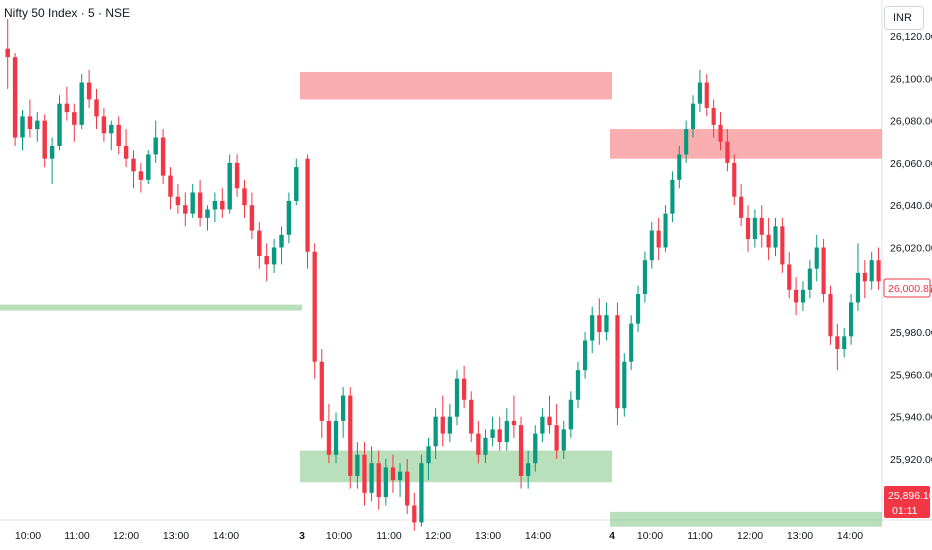 The height and width of the screenshot is (550, 932). I want to click on y-tick-label: 26,100.00, so click(911, 79).